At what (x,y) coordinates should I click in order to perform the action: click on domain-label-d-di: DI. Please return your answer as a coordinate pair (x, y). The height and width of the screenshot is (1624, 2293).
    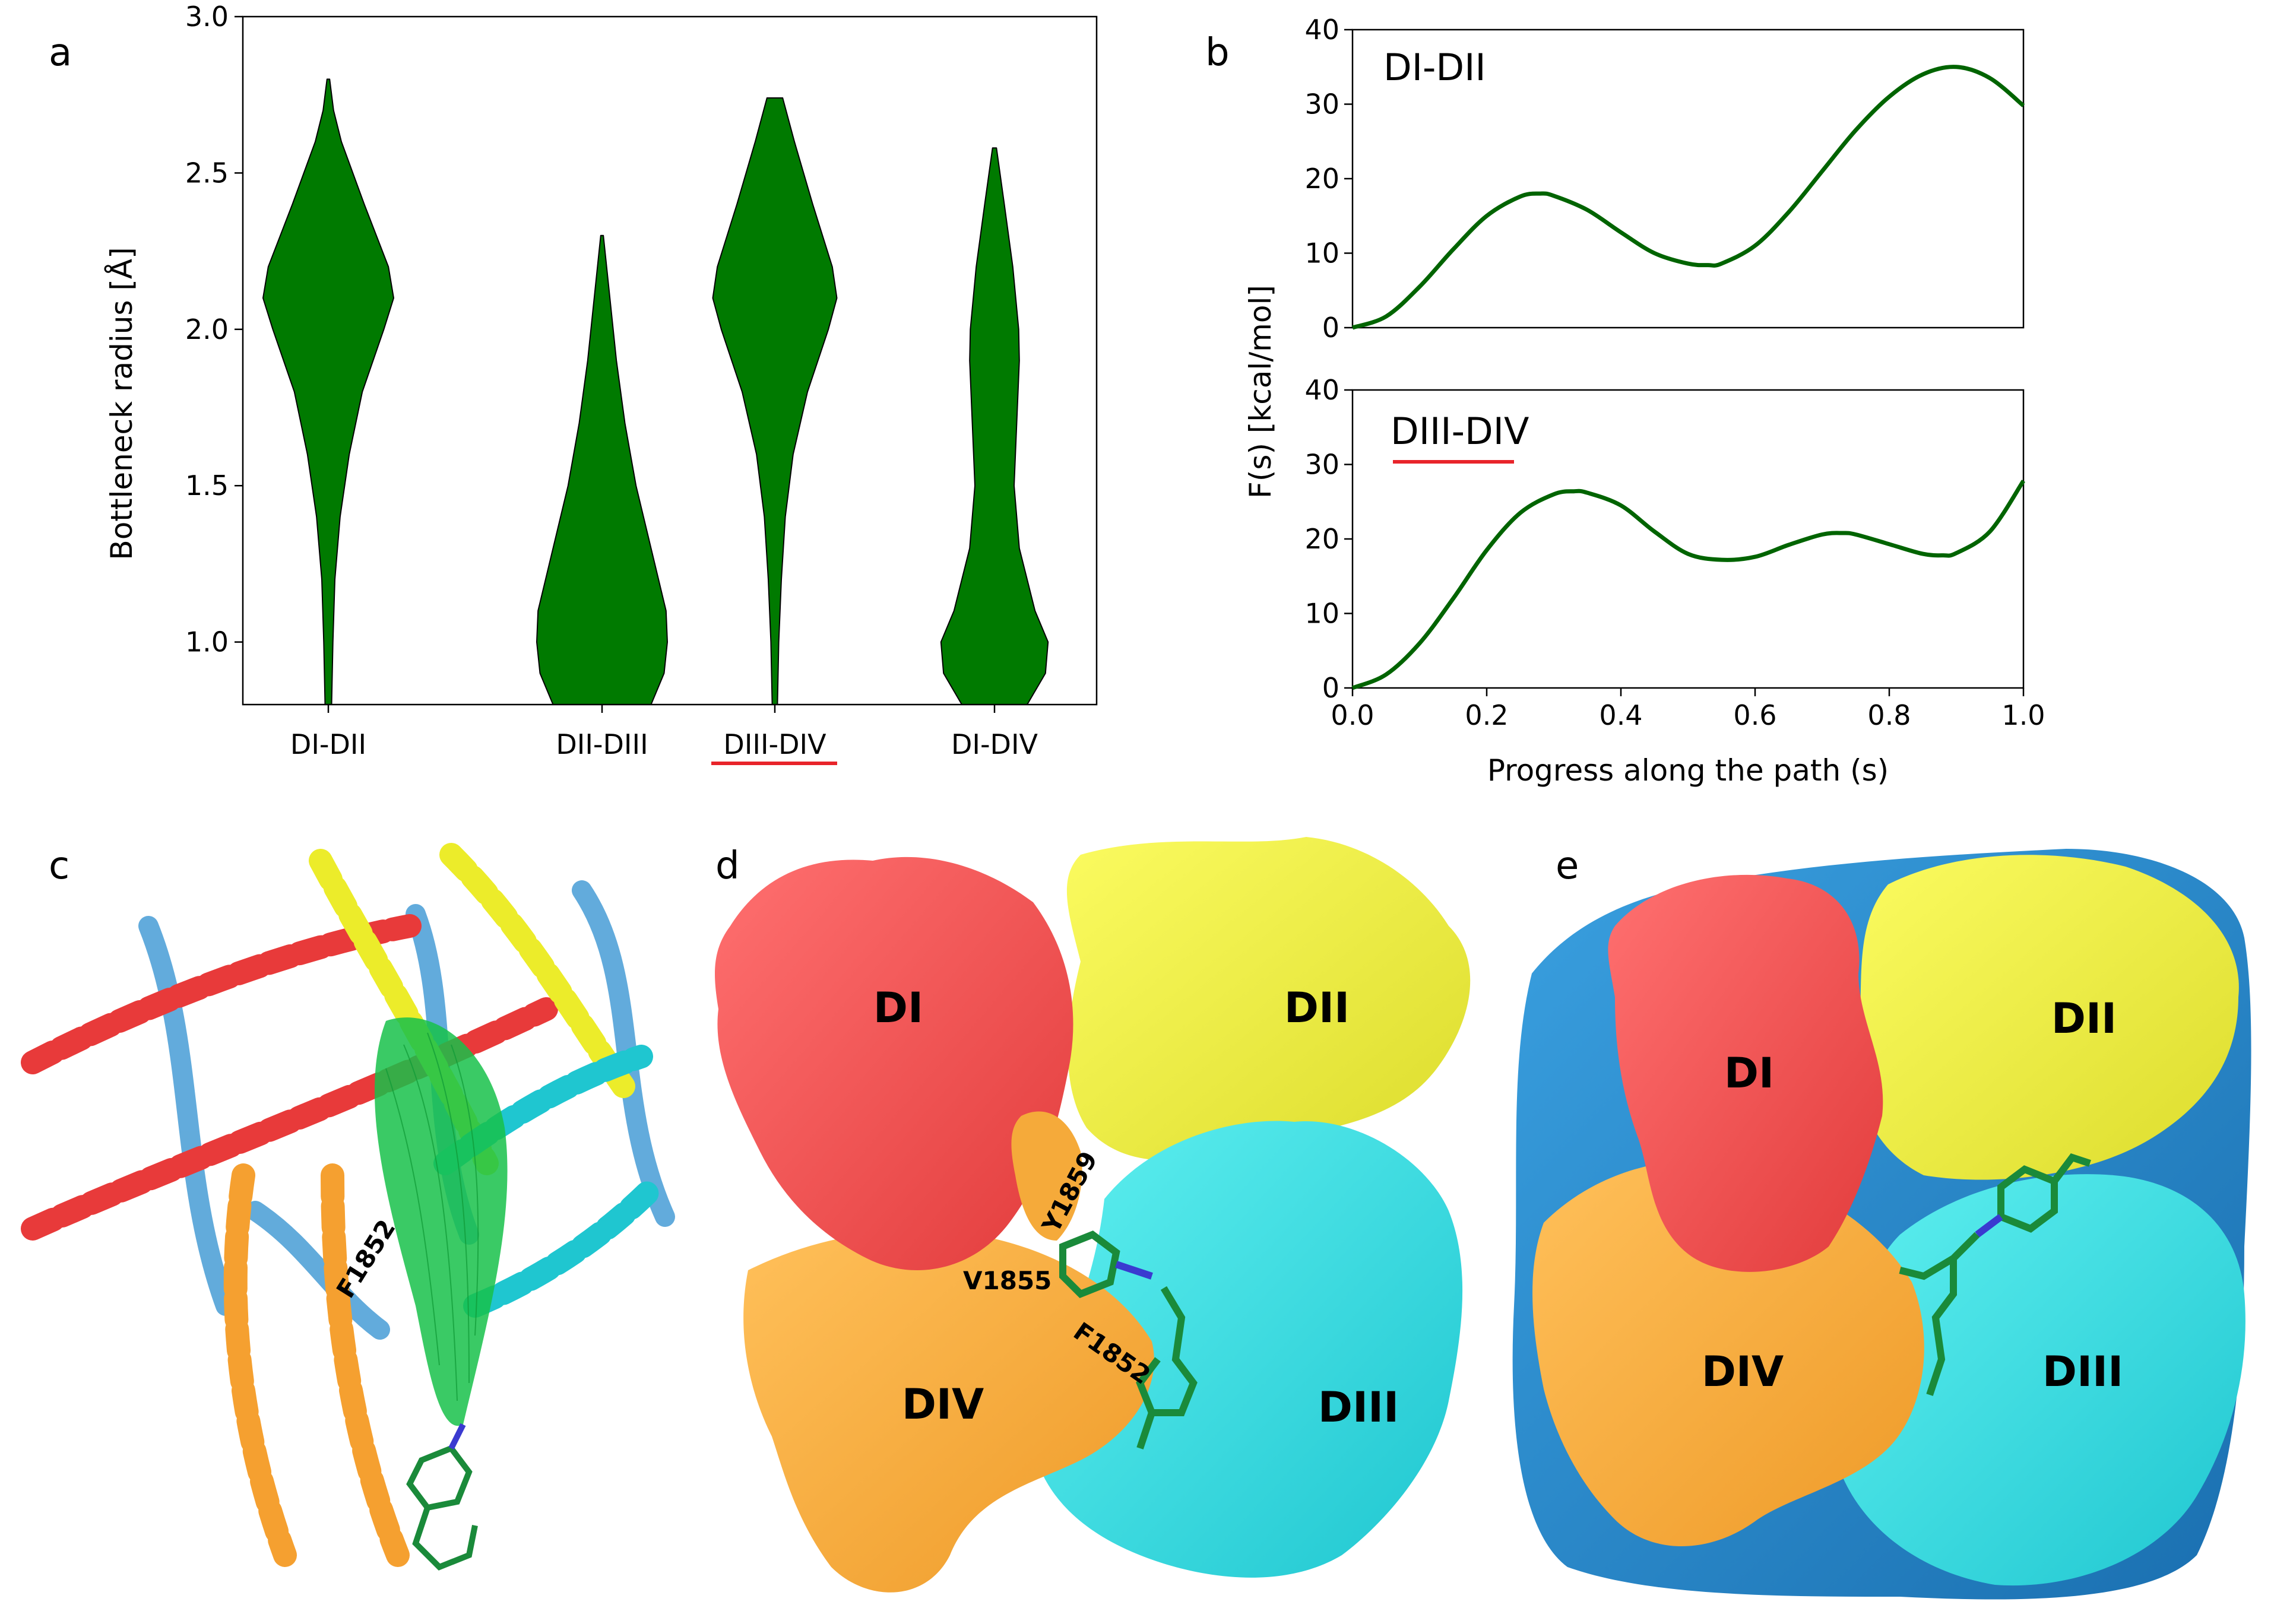
    Looking at the image, I should click on (898, 1008).